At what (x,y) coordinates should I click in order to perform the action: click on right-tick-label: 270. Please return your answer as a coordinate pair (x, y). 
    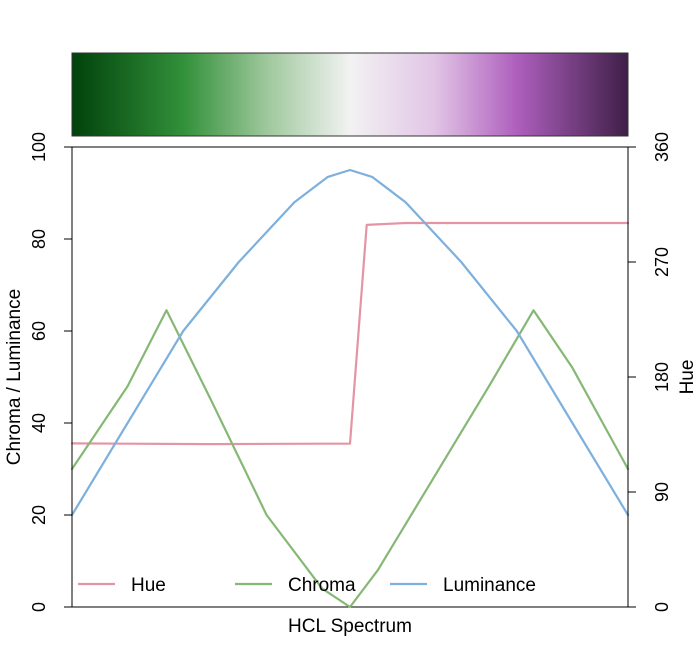
    Looking at the image, I should click on (662, 262).